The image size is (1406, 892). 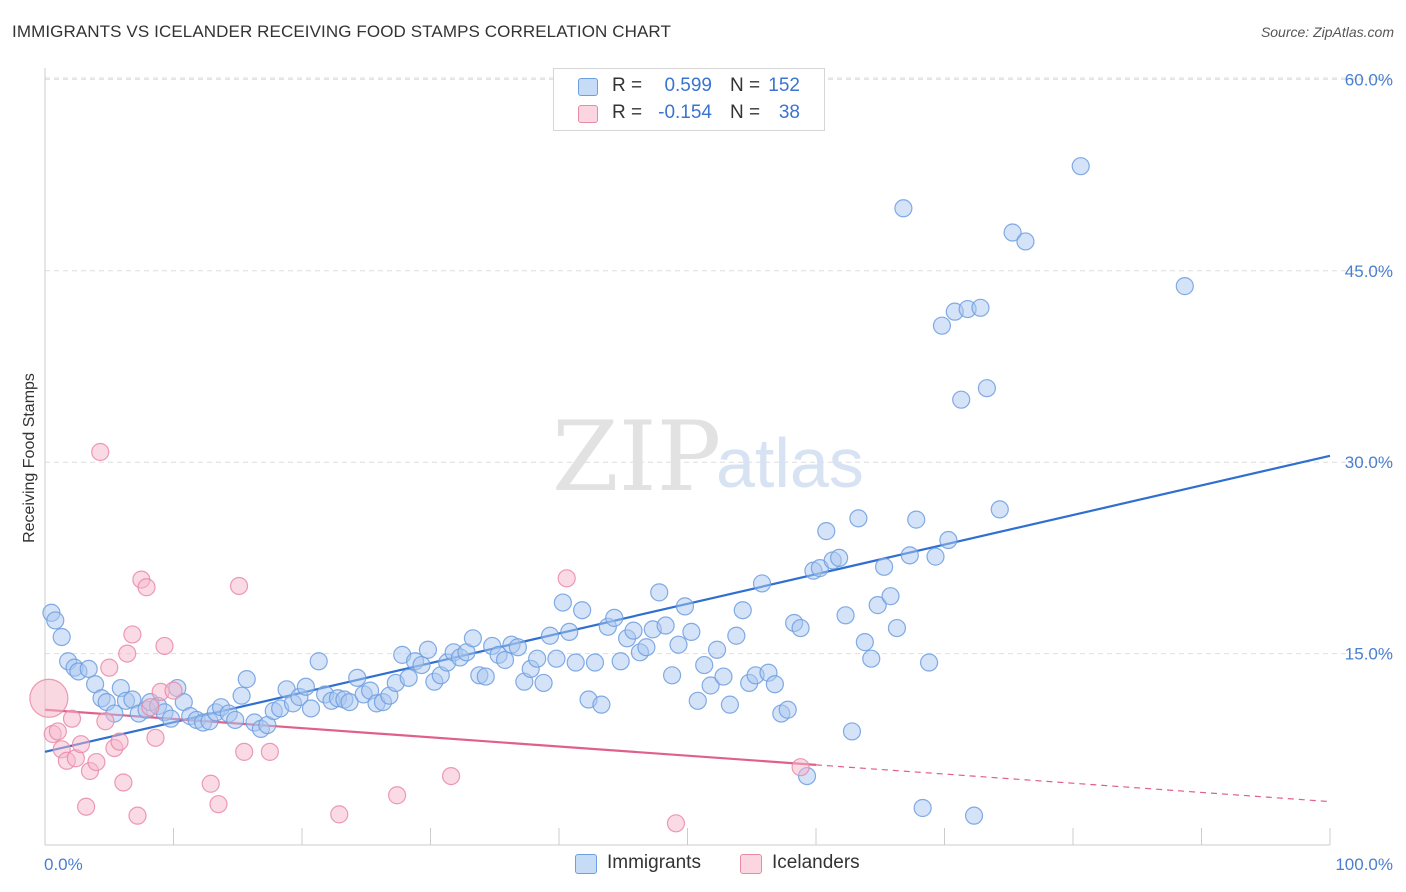 I want to click on bottom-legend-icelanders: Icelanders, so click(x=820, y=864).